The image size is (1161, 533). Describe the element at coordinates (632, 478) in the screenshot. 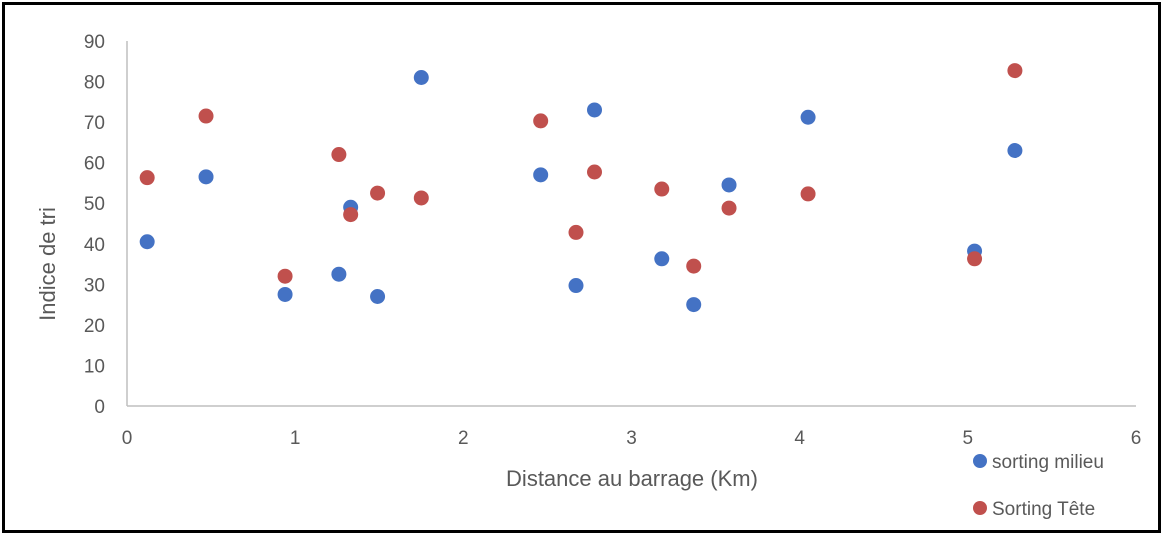

I see `x-axis-title: Distance au barrage (Km)` at that location.